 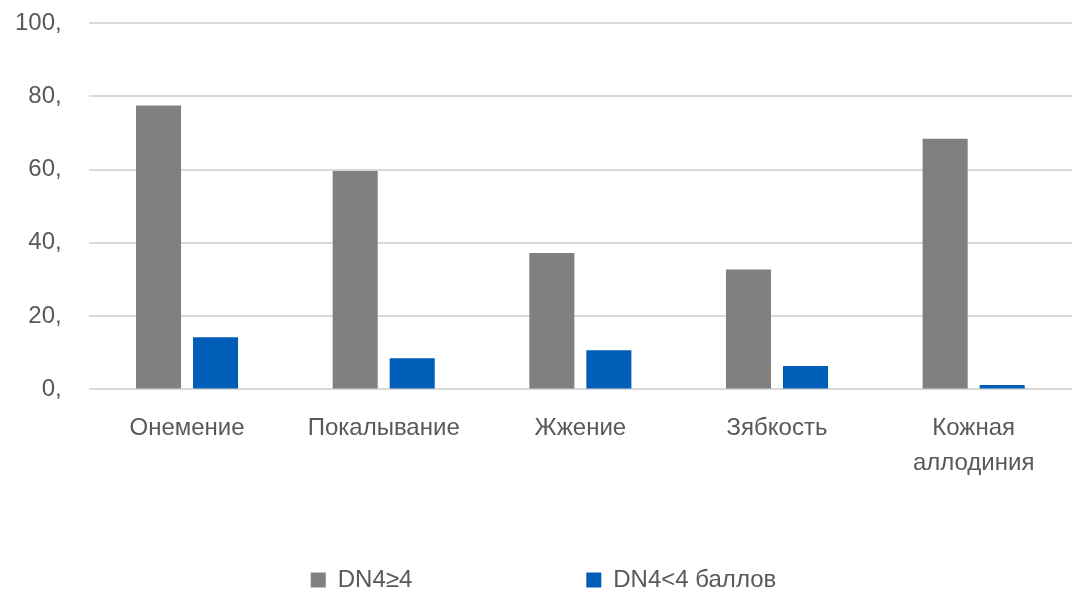 What do you see at coordinates (45, 314) in the screenshot?
I see `y-tick-label: 20,` at bounding box center [45, 314].